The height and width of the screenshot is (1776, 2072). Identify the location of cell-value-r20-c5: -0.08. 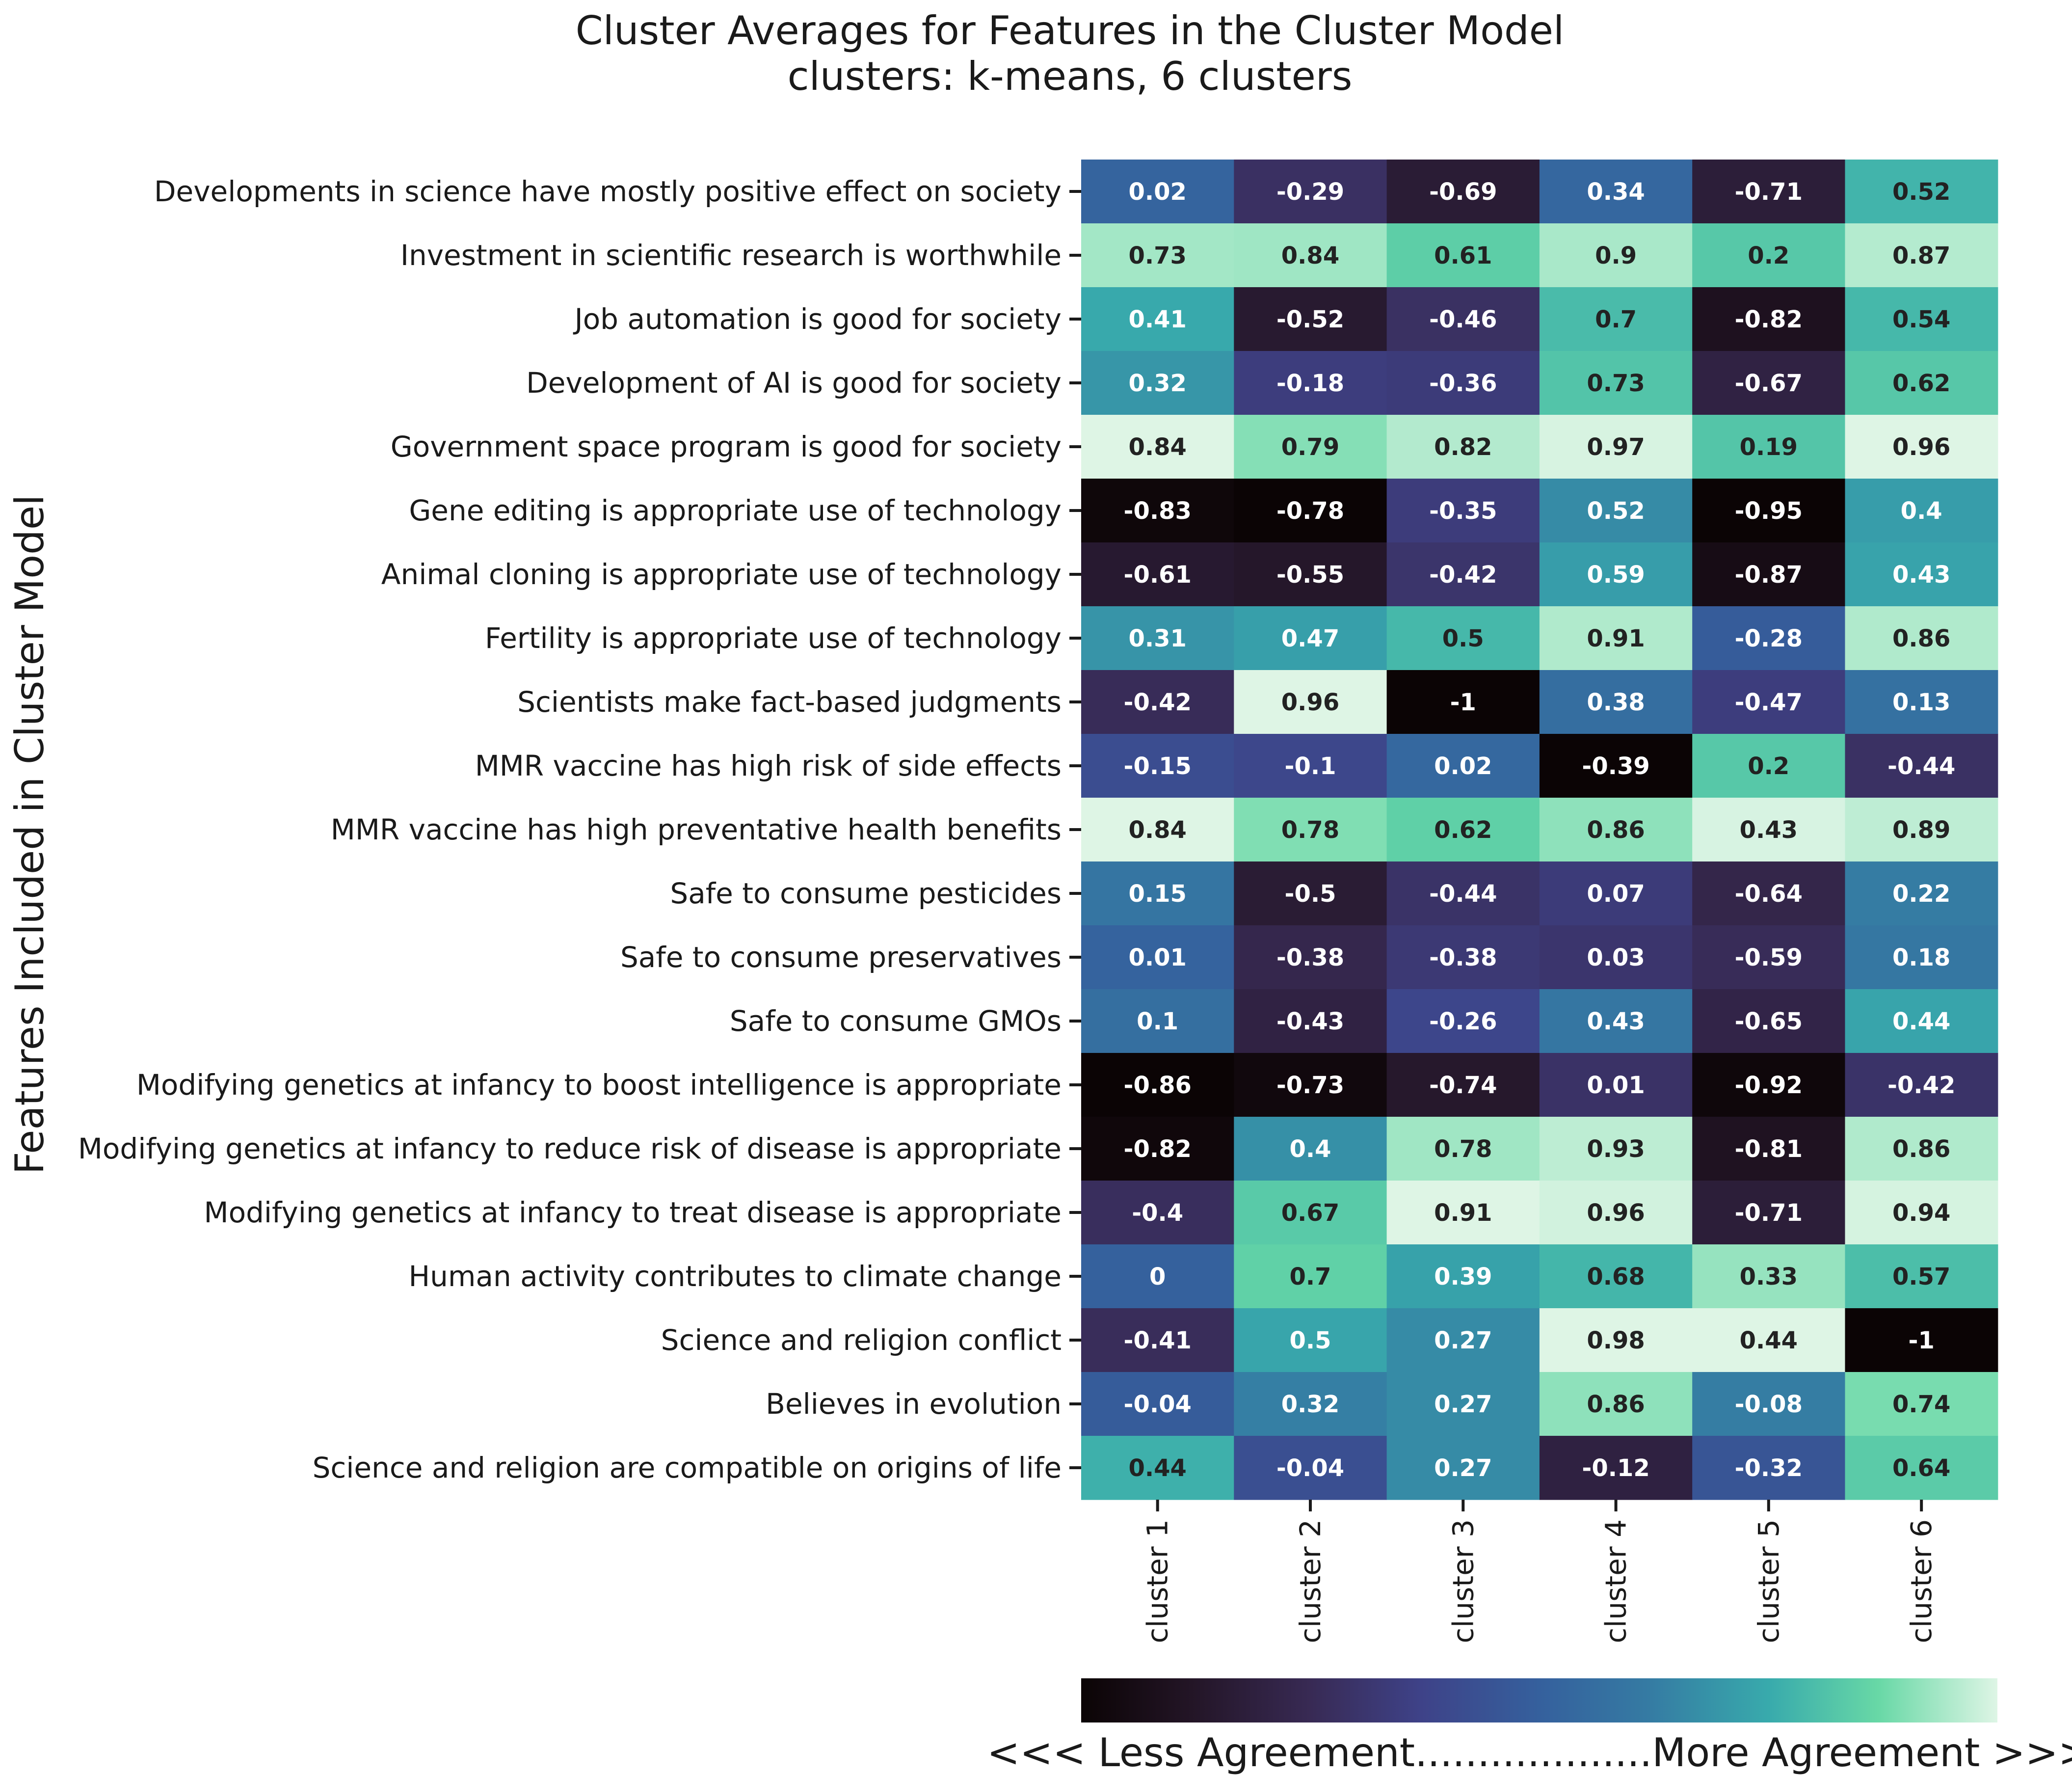
(1769, 1405).